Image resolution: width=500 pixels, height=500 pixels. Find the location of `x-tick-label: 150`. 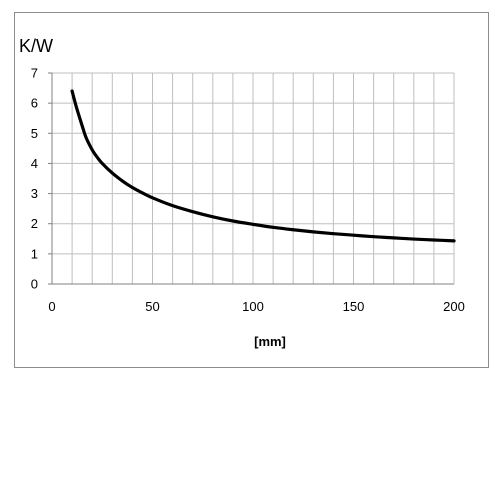

x-tick-label: 150 is located at coordinates (354, 306).